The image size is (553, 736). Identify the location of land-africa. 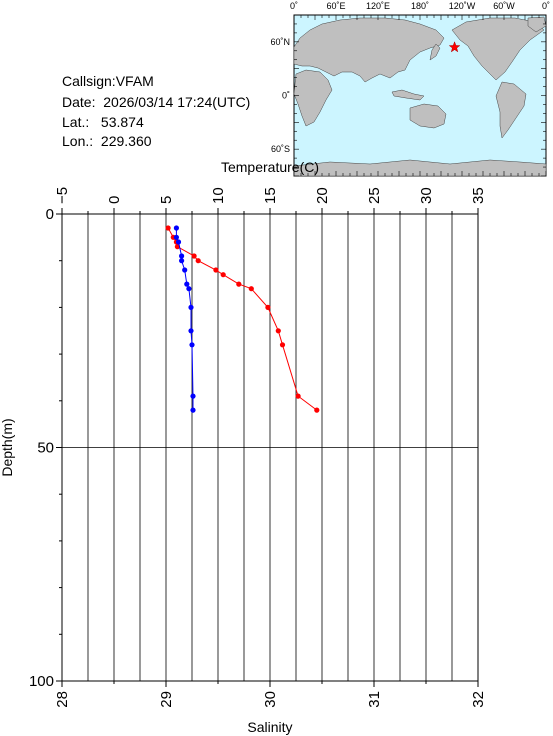
(313, 98).